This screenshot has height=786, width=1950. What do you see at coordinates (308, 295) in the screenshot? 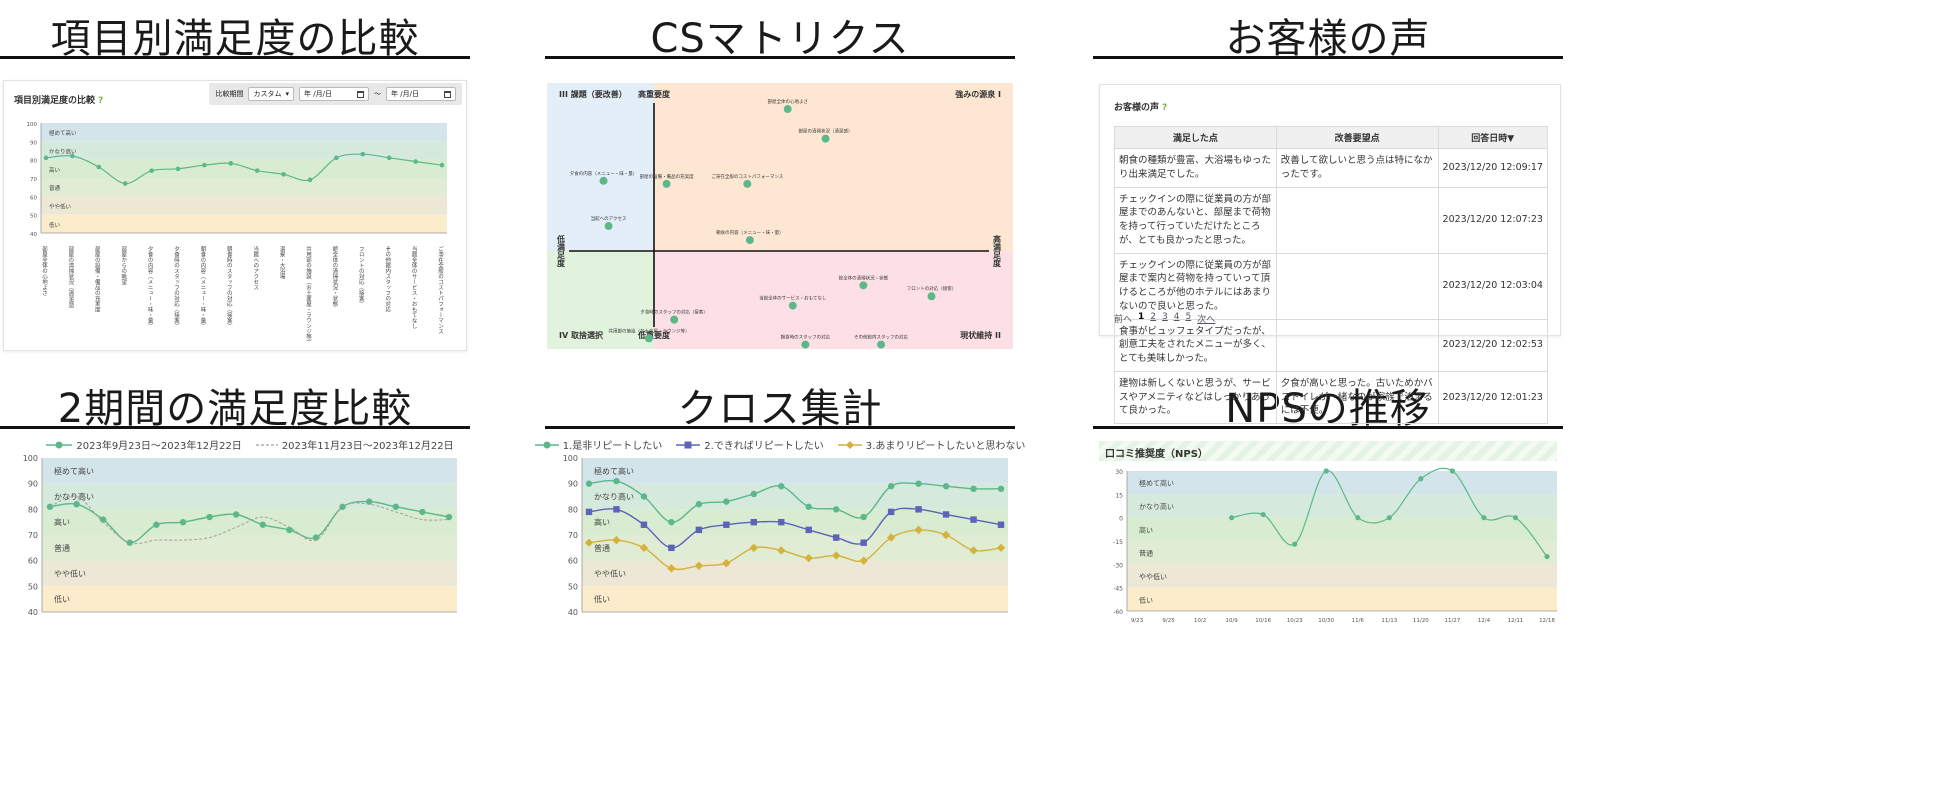
I see `x-tick-label: 共用部の施設（お土産屋・ラウンジ等）` at bounding box center [308, 295].